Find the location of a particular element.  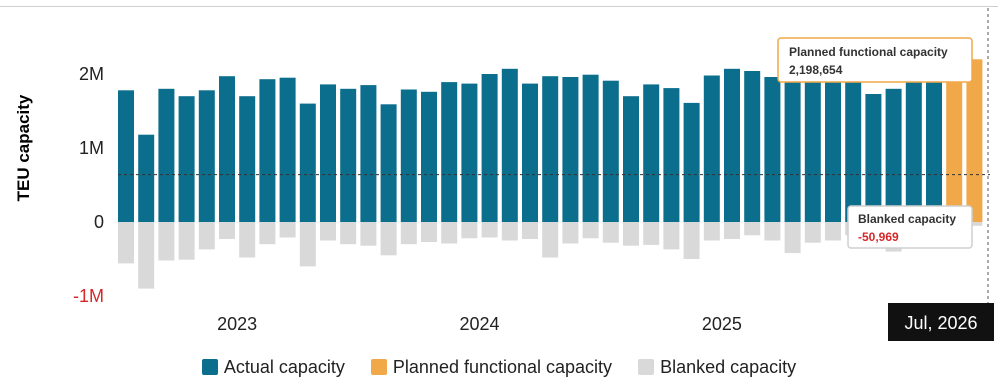

y-tick-label: 0 is located at coordinates (99, 222).